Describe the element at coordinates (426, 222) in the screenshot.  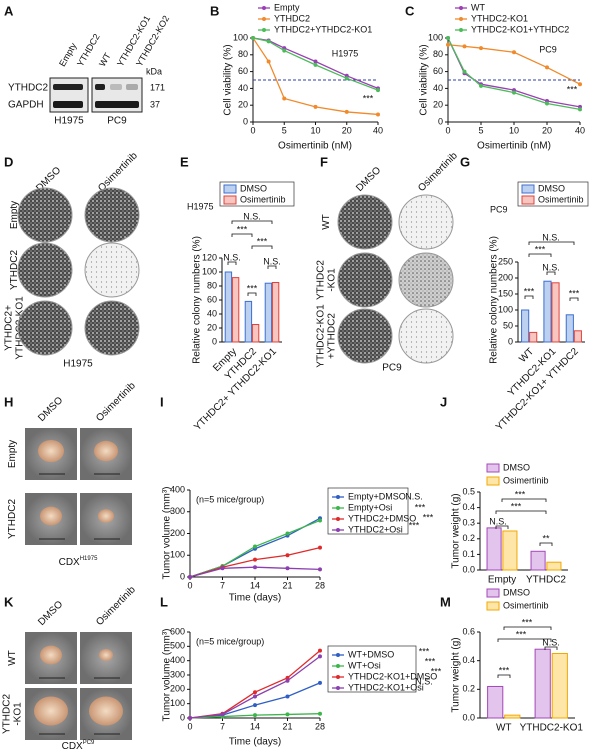
I see `colony-dish` at that location.